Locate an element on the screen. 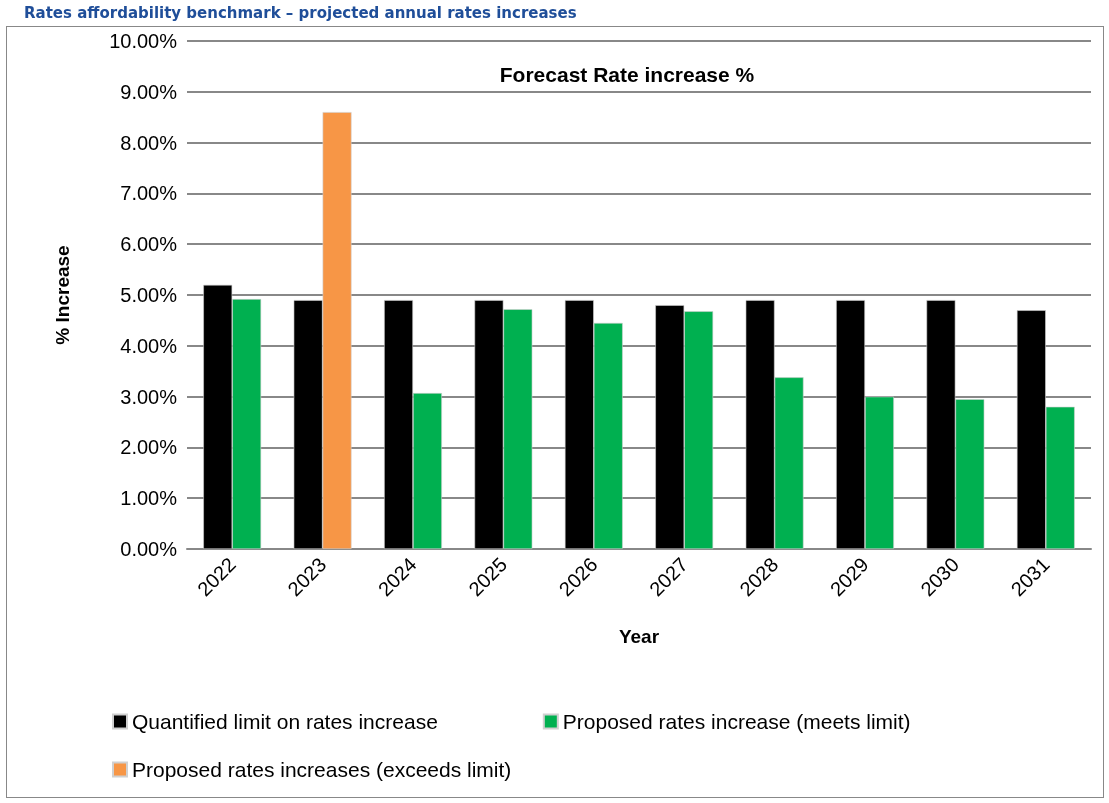  legend-label: Proposed rates increase (meets limit) is located at coordinates (736, 721).